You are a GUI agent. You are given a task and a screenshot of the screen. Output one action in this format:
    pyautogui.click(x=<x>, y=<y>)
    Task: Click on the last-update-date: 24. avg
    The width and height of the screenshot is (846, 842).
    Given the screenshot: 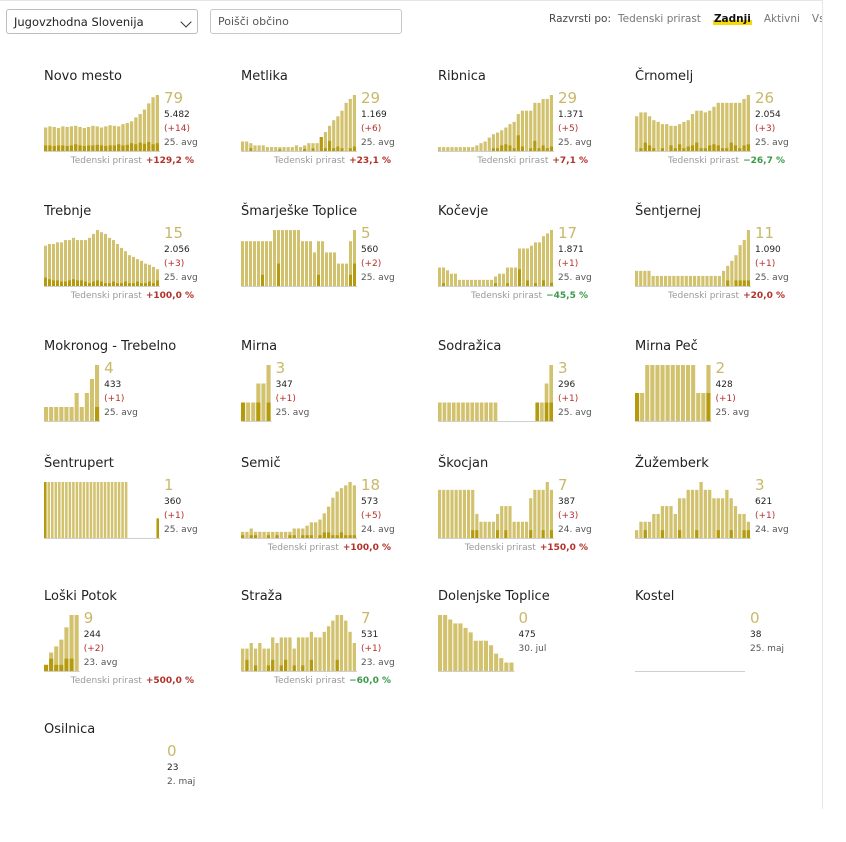 What is the action you would take?
    pyautogui.click(x=772, y=530)
    